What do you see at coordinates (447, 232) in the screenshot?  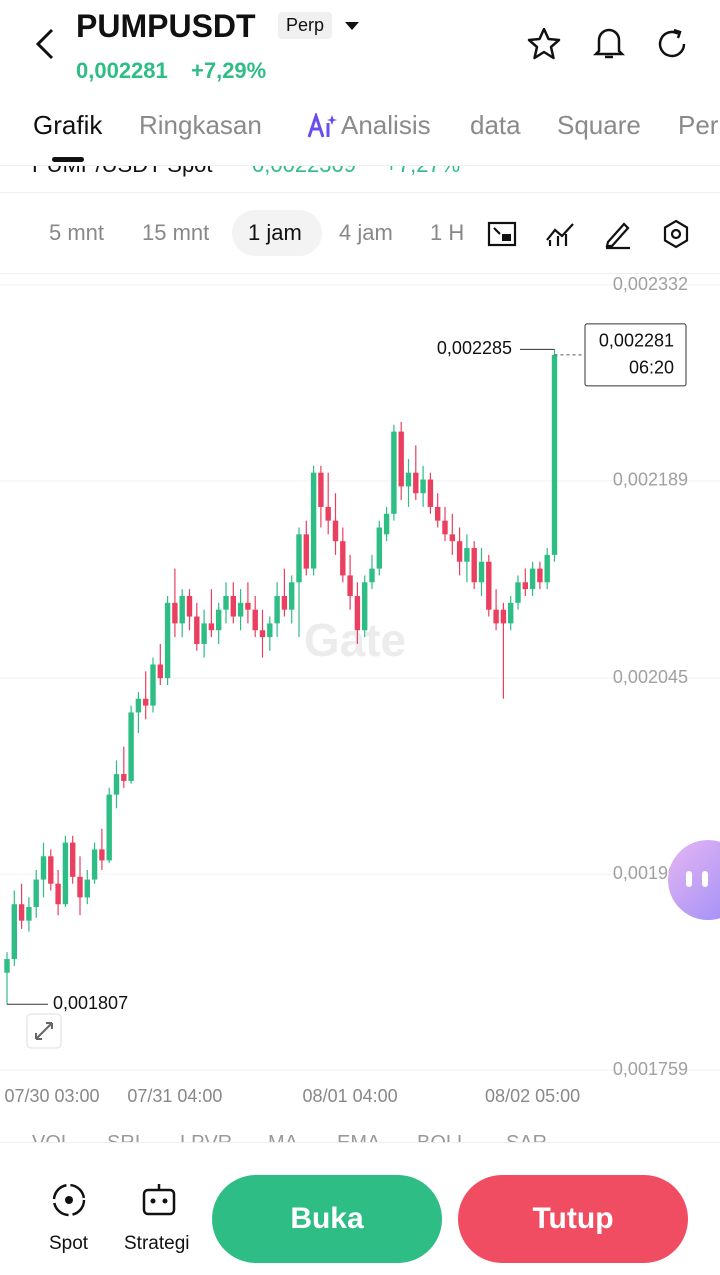 I see `timeframe: 1 H` at bounding box center [447, 232].